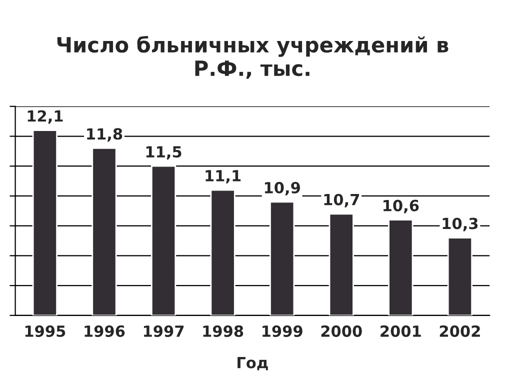 The width and height of the screenshot is (510, 380). What do you see at coordinates (282, 189) in the screenshot?
I see `data-label: 10,9` at bounding box center [282, 189].